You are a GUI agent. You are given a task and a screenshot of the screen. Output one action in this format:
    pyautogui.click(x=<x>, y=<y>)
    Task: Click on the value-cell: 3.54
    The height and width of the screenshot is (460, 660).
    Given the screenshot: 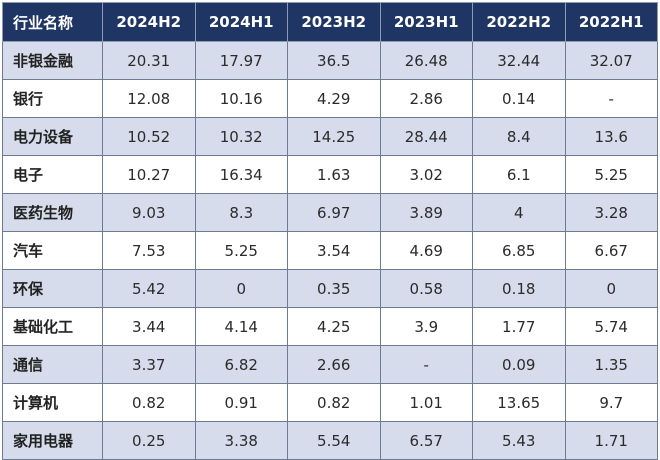 What is the action you would take?
    pyautogui.click(x=334, y=250)
    